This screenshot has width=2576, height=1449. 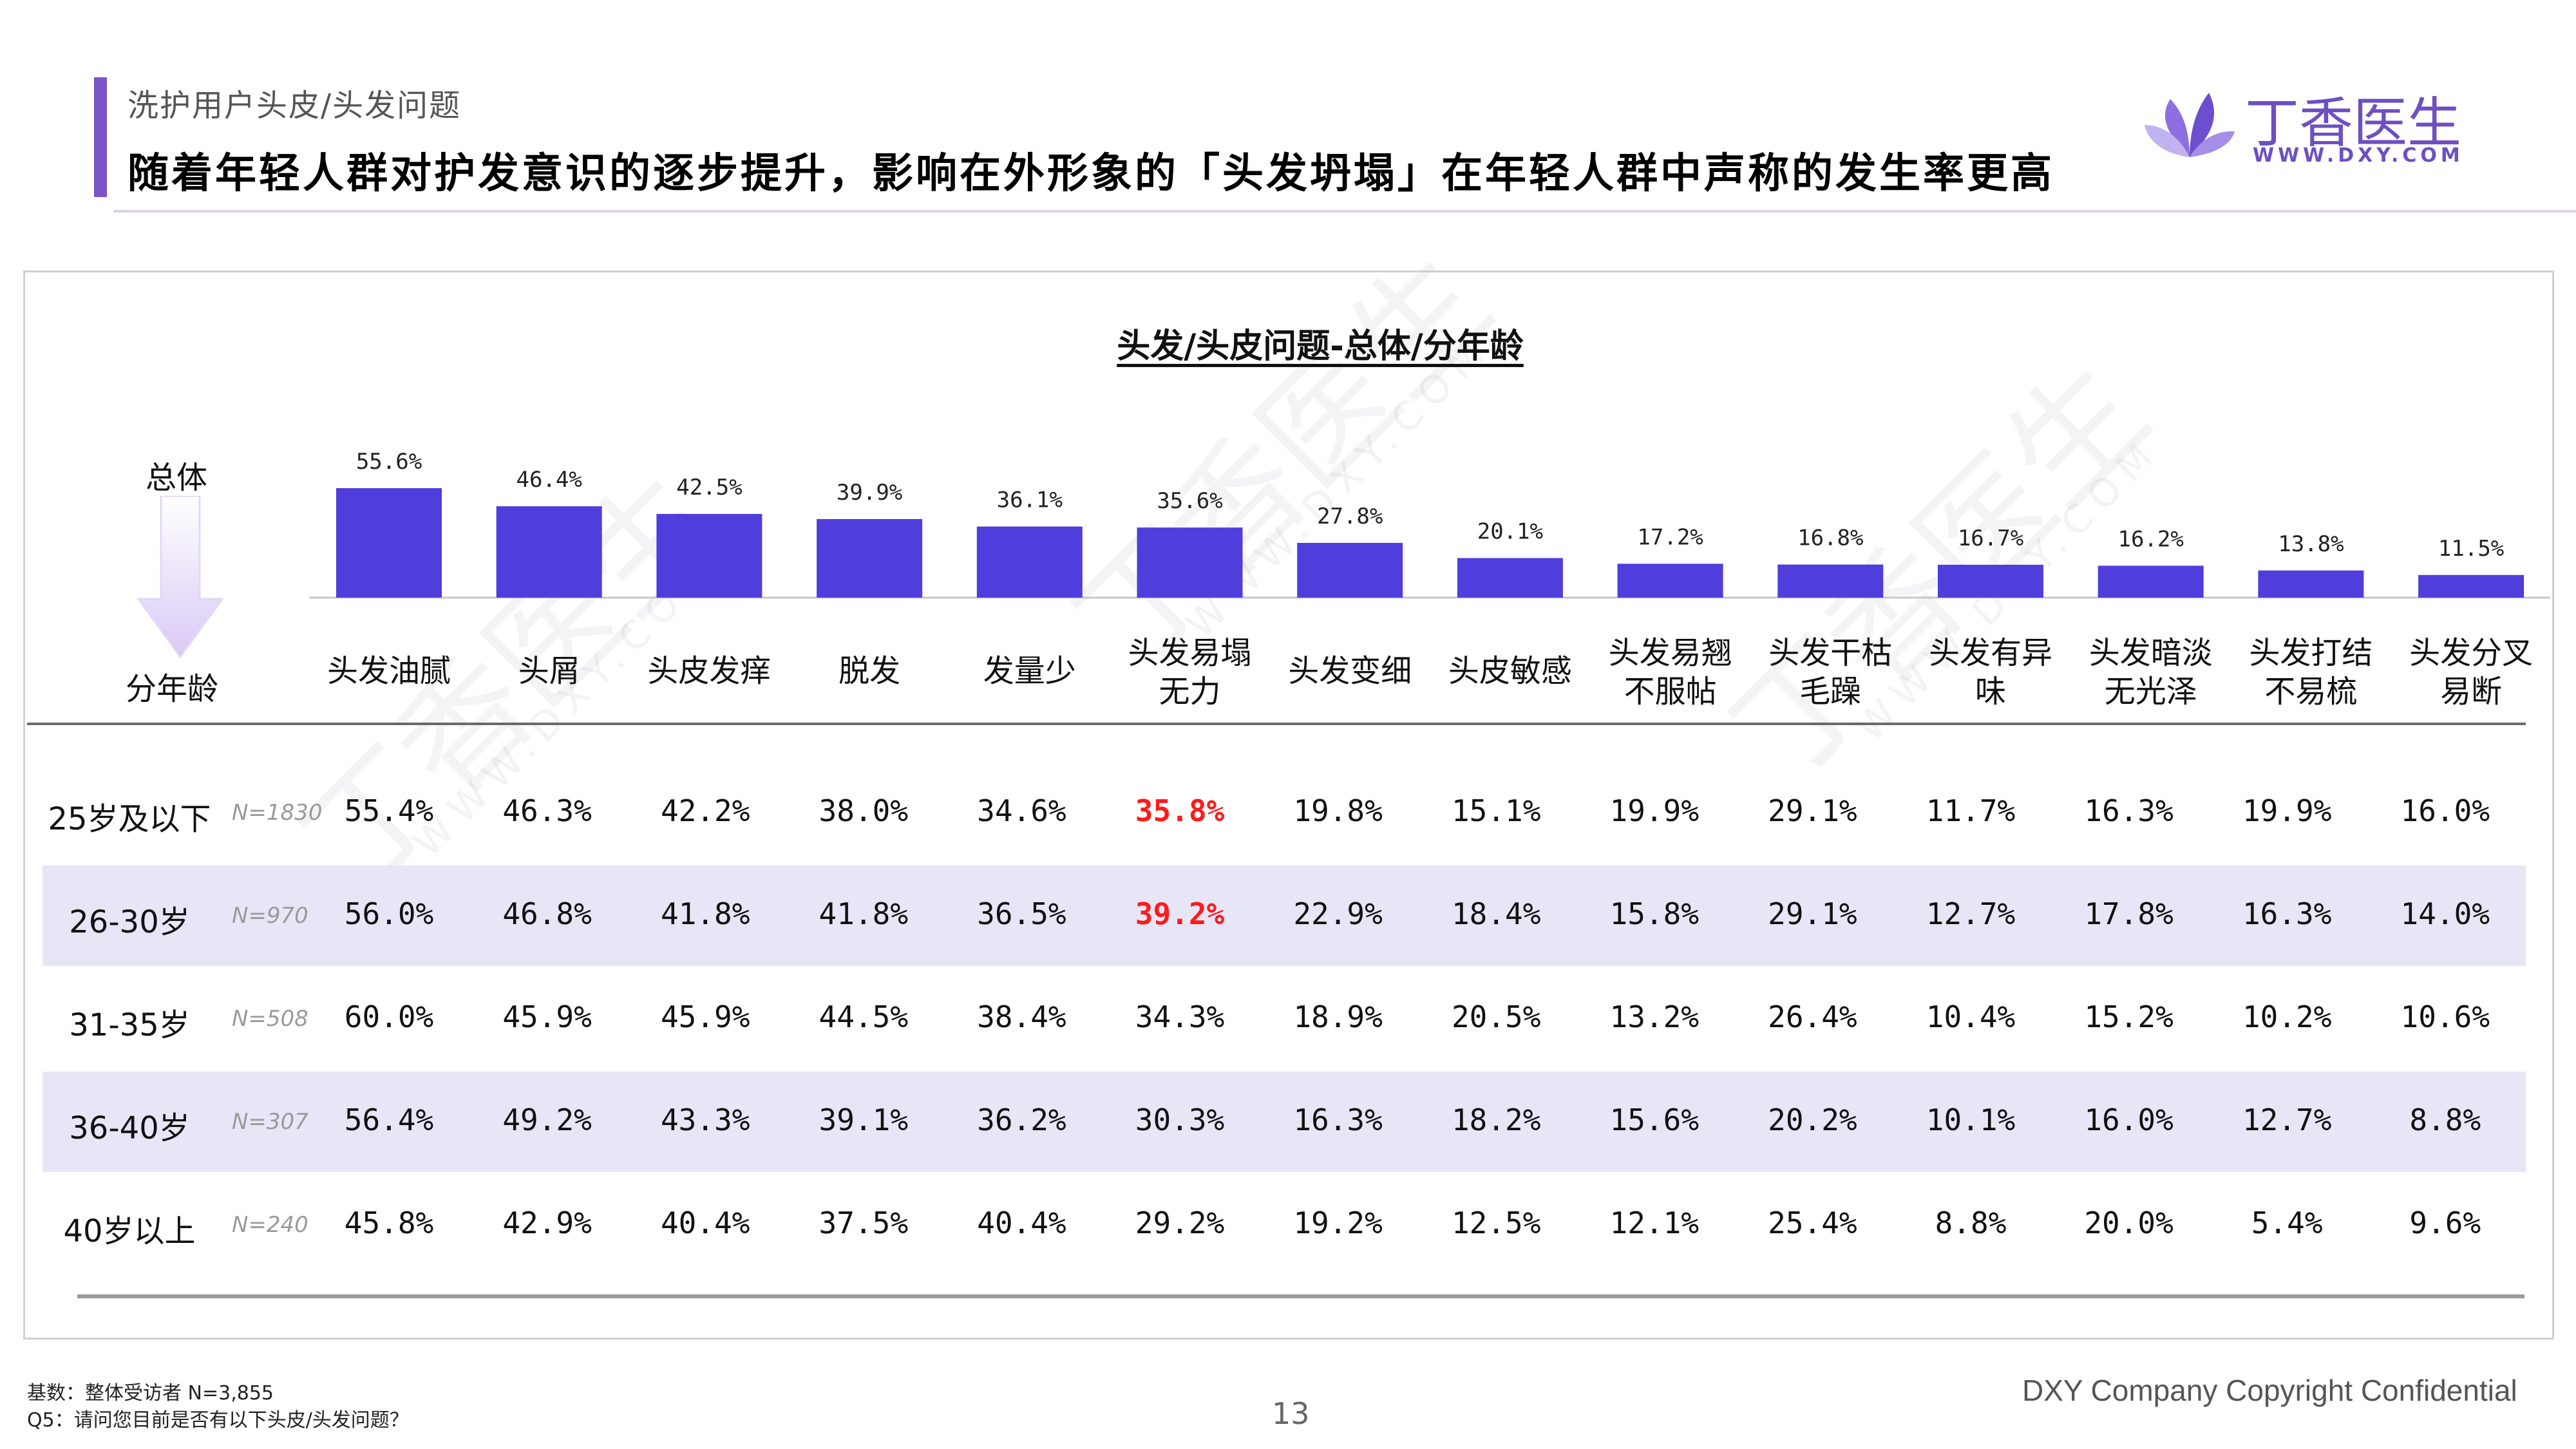 What do you see at coordinates (389, 913) in the screenshot?
I see `table-cell: 56.0%` at bounding box center [389, 913].